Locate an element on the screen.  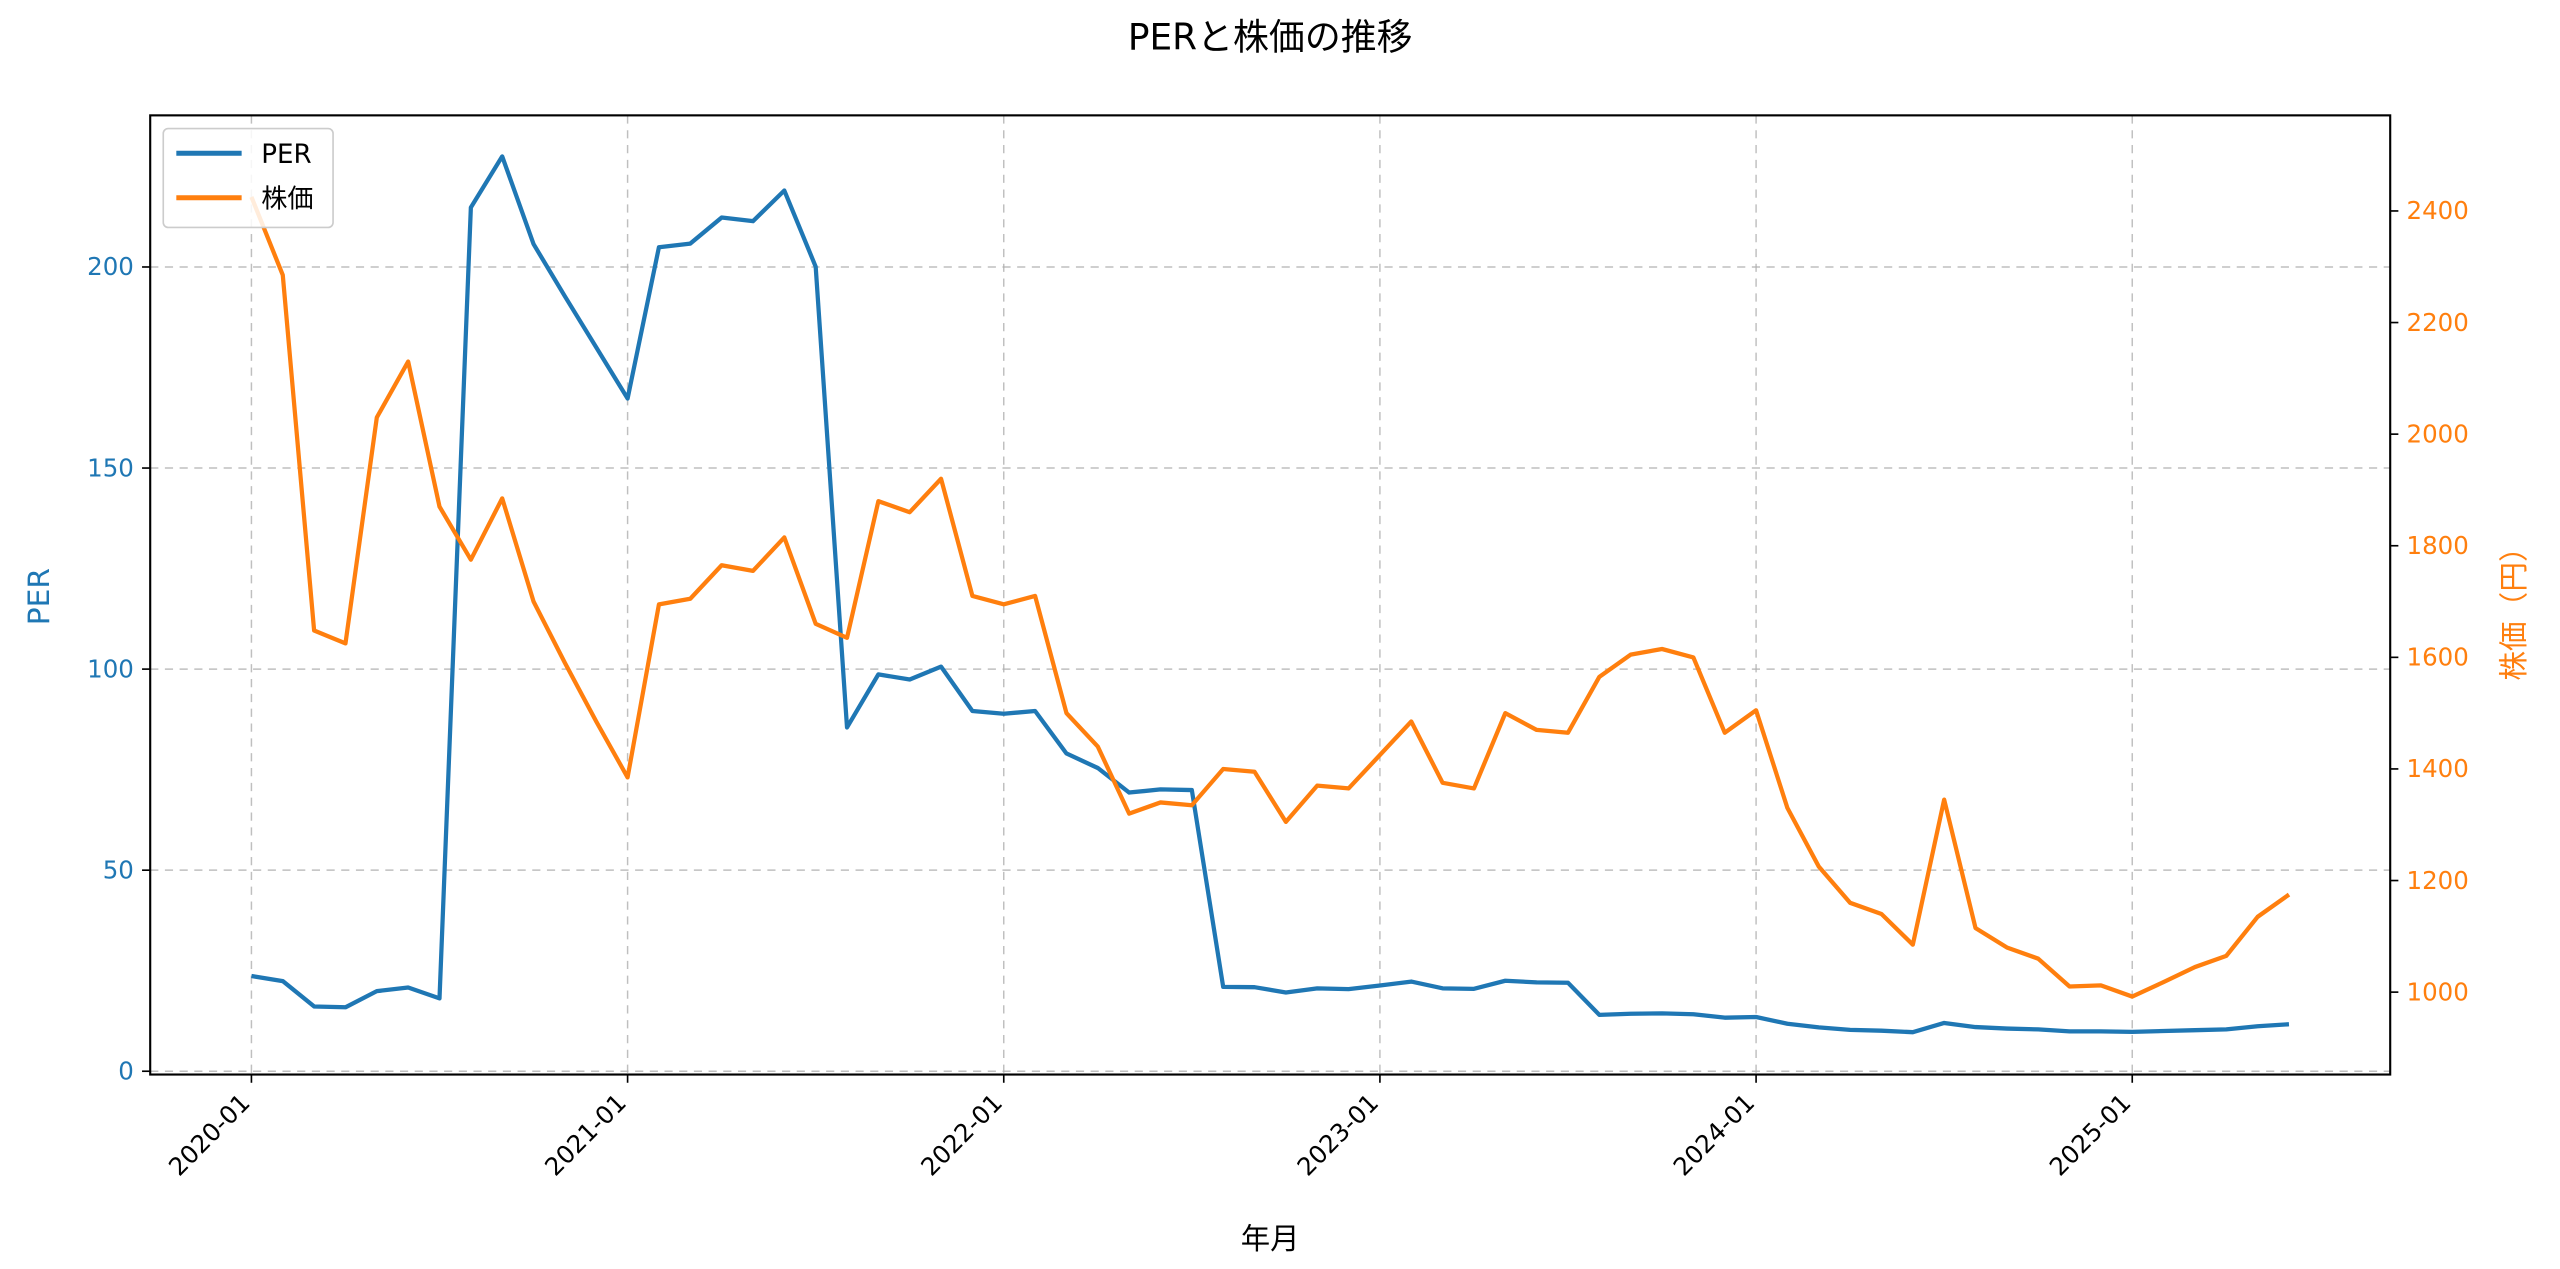
y-right-tick-label: 1800 is located at coordinates (2438, 545).